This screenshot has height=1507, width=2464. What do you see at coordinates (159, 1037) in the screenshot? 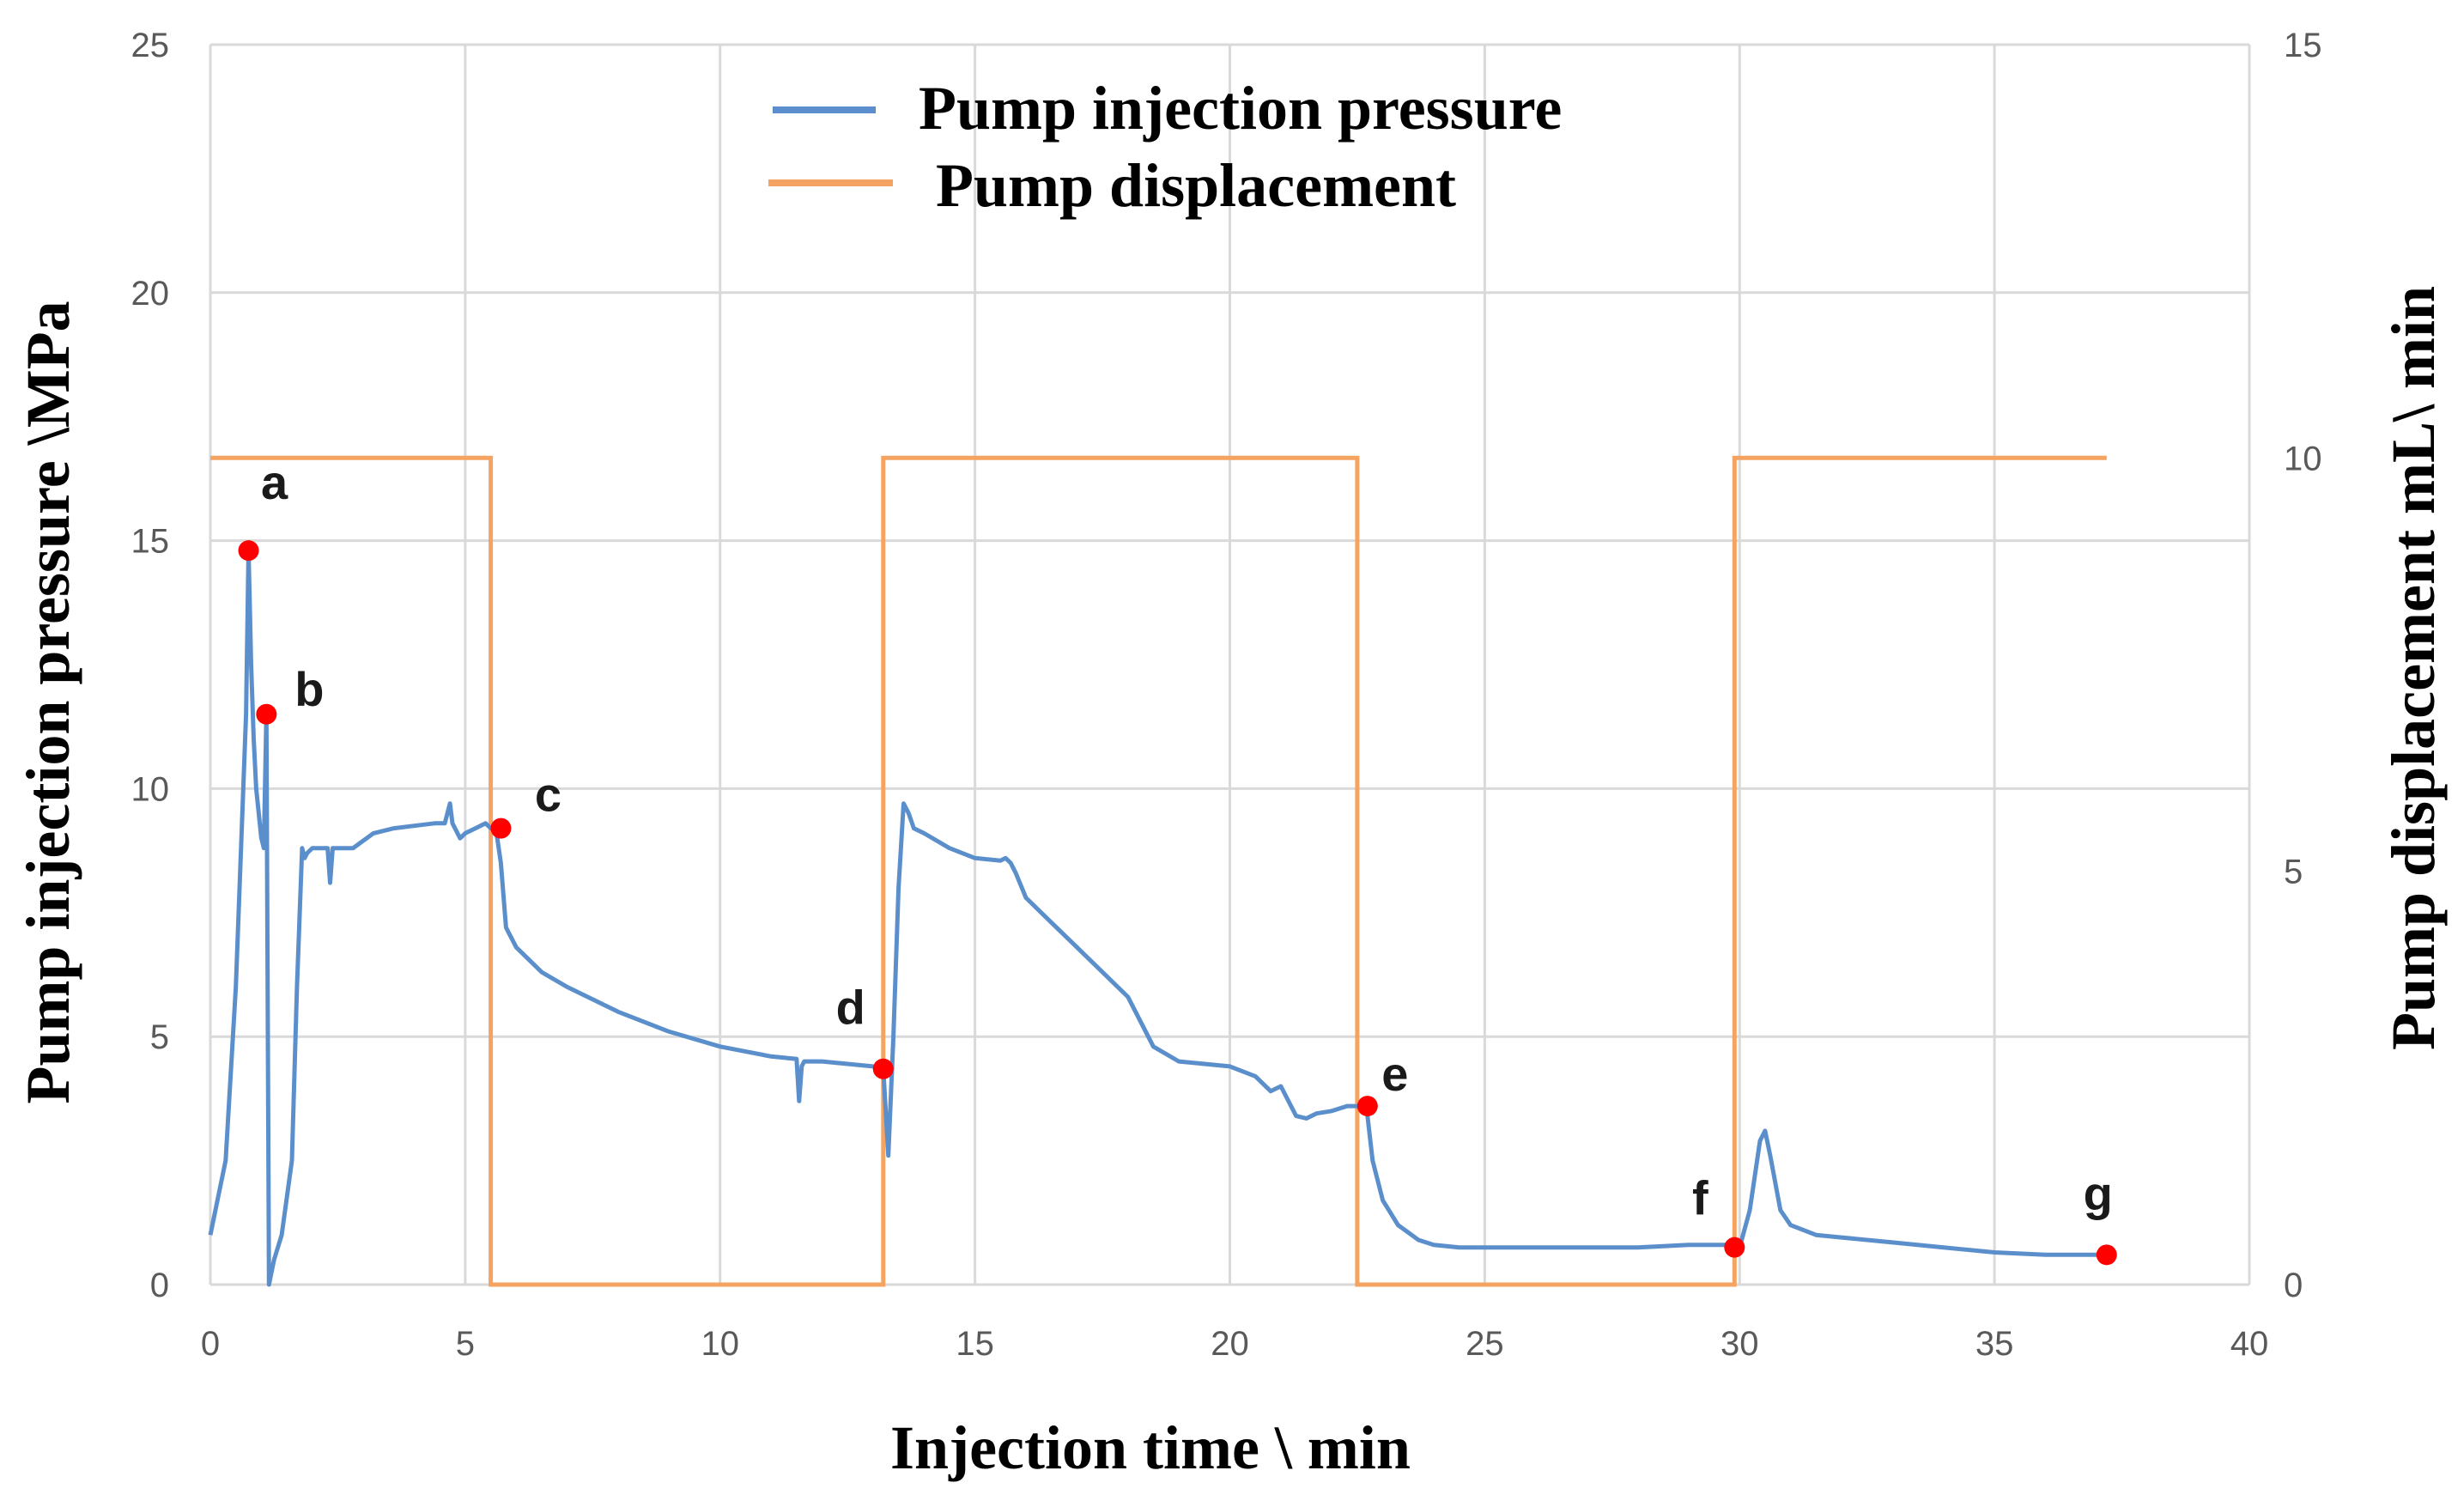
I see `y-tick-label: 5` at bounding box center [159, 1037].